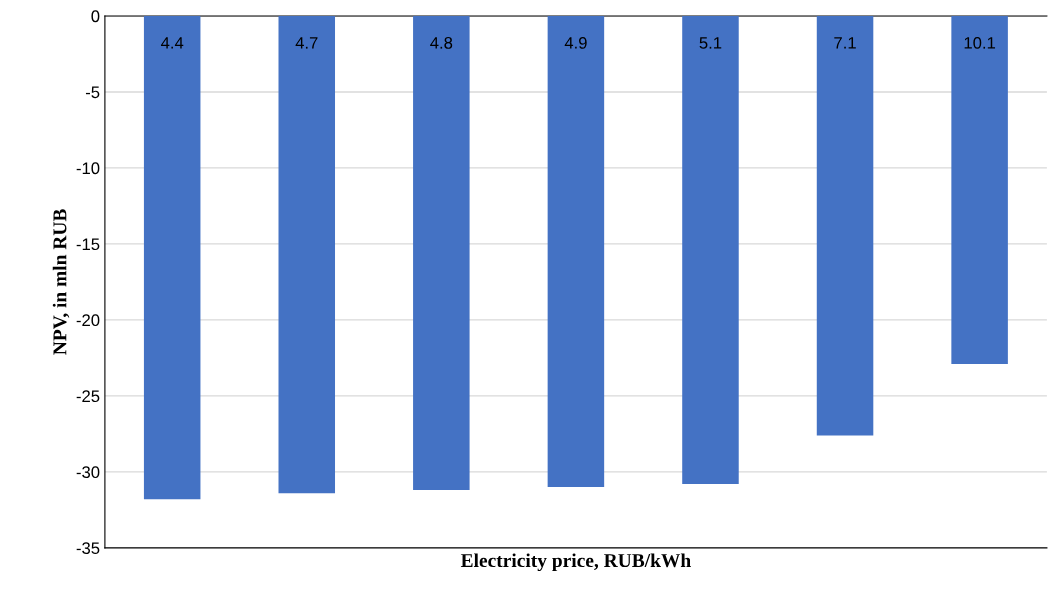  I want to click on y-tick-label: -25, so click(88, 396).